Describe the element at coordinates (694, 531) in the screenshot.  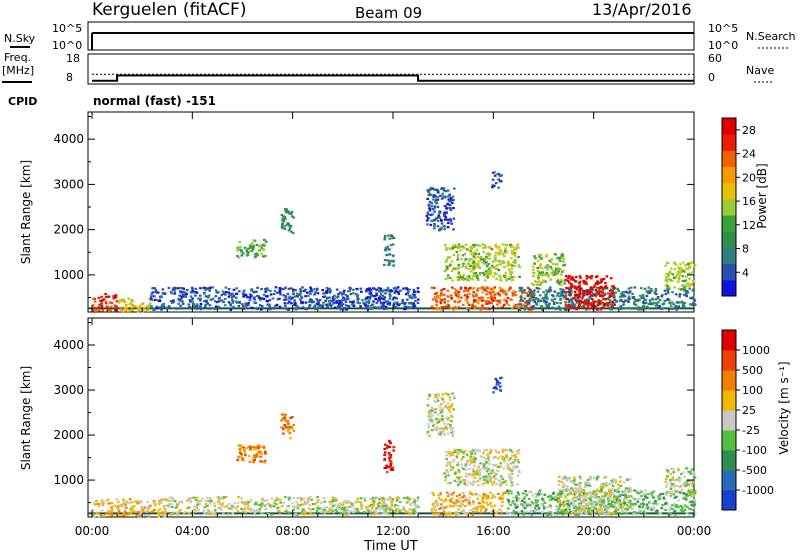
I see `x-tick-label: 00:00` at that location.